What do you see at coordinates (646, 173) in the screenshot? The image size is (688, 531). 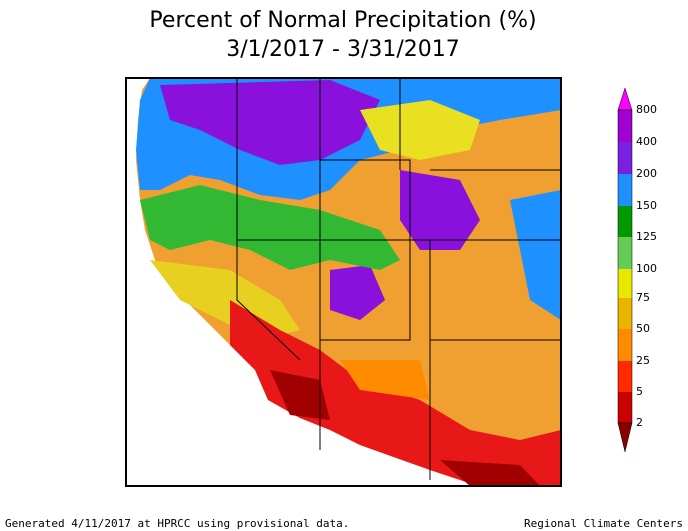 I see `legend-label: 200` at bounding box center [646, 173].